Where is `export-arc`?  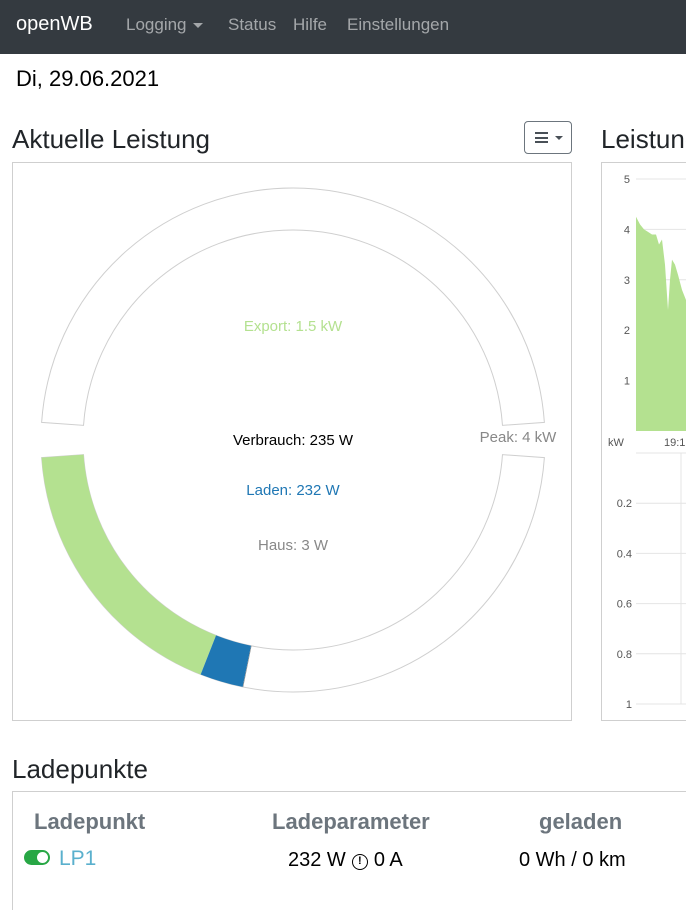
export-arc is located at coordinates (129, 564).